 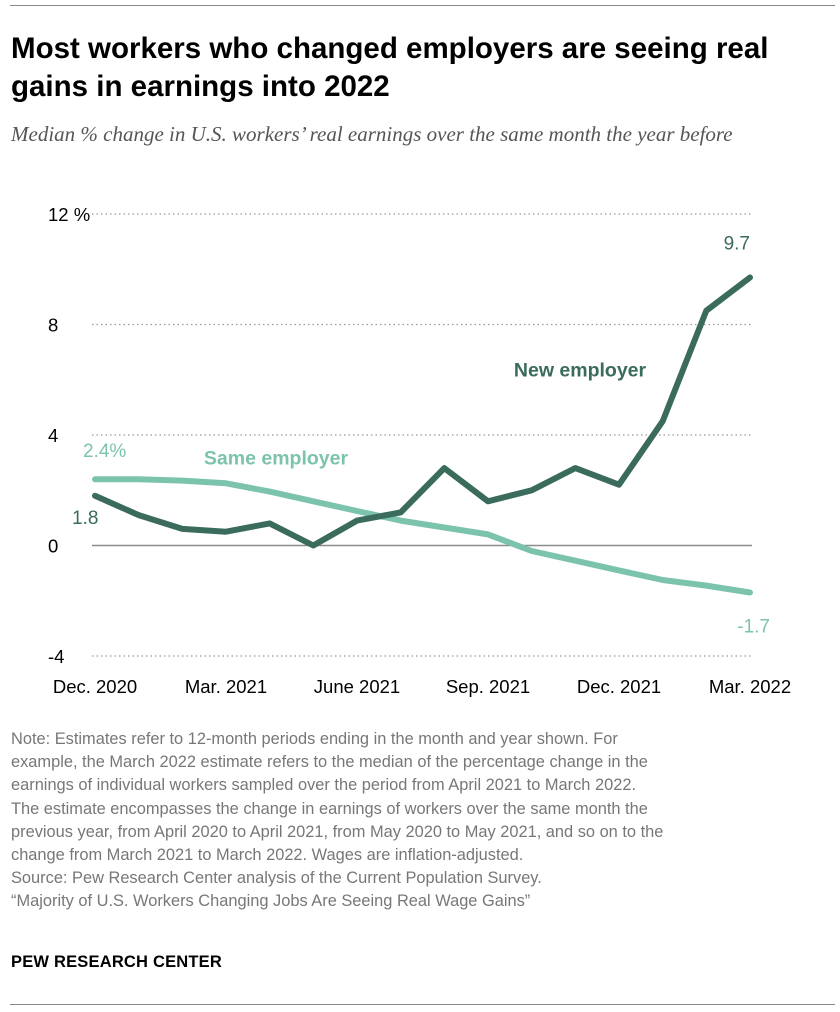 What do you see at coordinates (422, 536) in the screenshot?
I see `same-employer-line` at bounding box center [422, 536].